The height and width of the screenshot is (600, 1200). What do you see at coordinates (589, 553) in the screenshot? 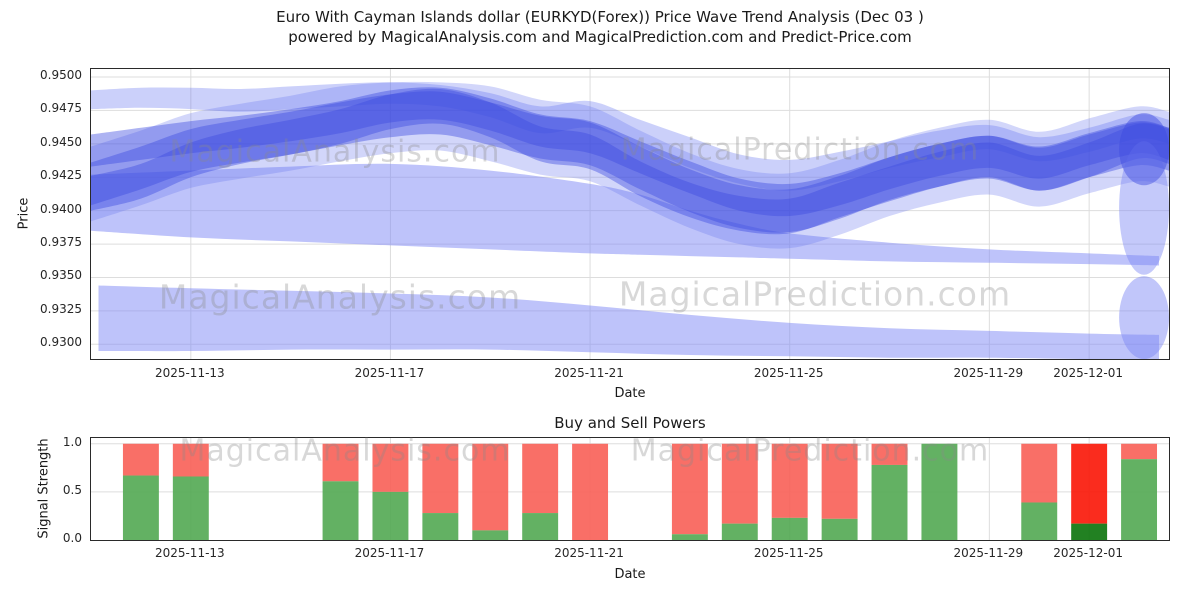
I see `power-x-tick-label: 2025-11-21` at bounding box center [589, 553].